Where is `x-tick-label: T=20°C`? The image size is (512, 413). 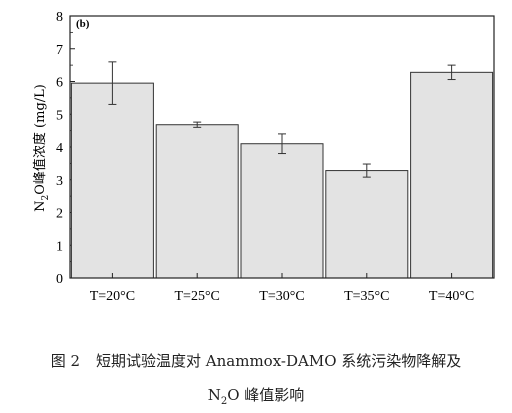 x-tick-label: T=20°C is located at coordinates (112, 296).